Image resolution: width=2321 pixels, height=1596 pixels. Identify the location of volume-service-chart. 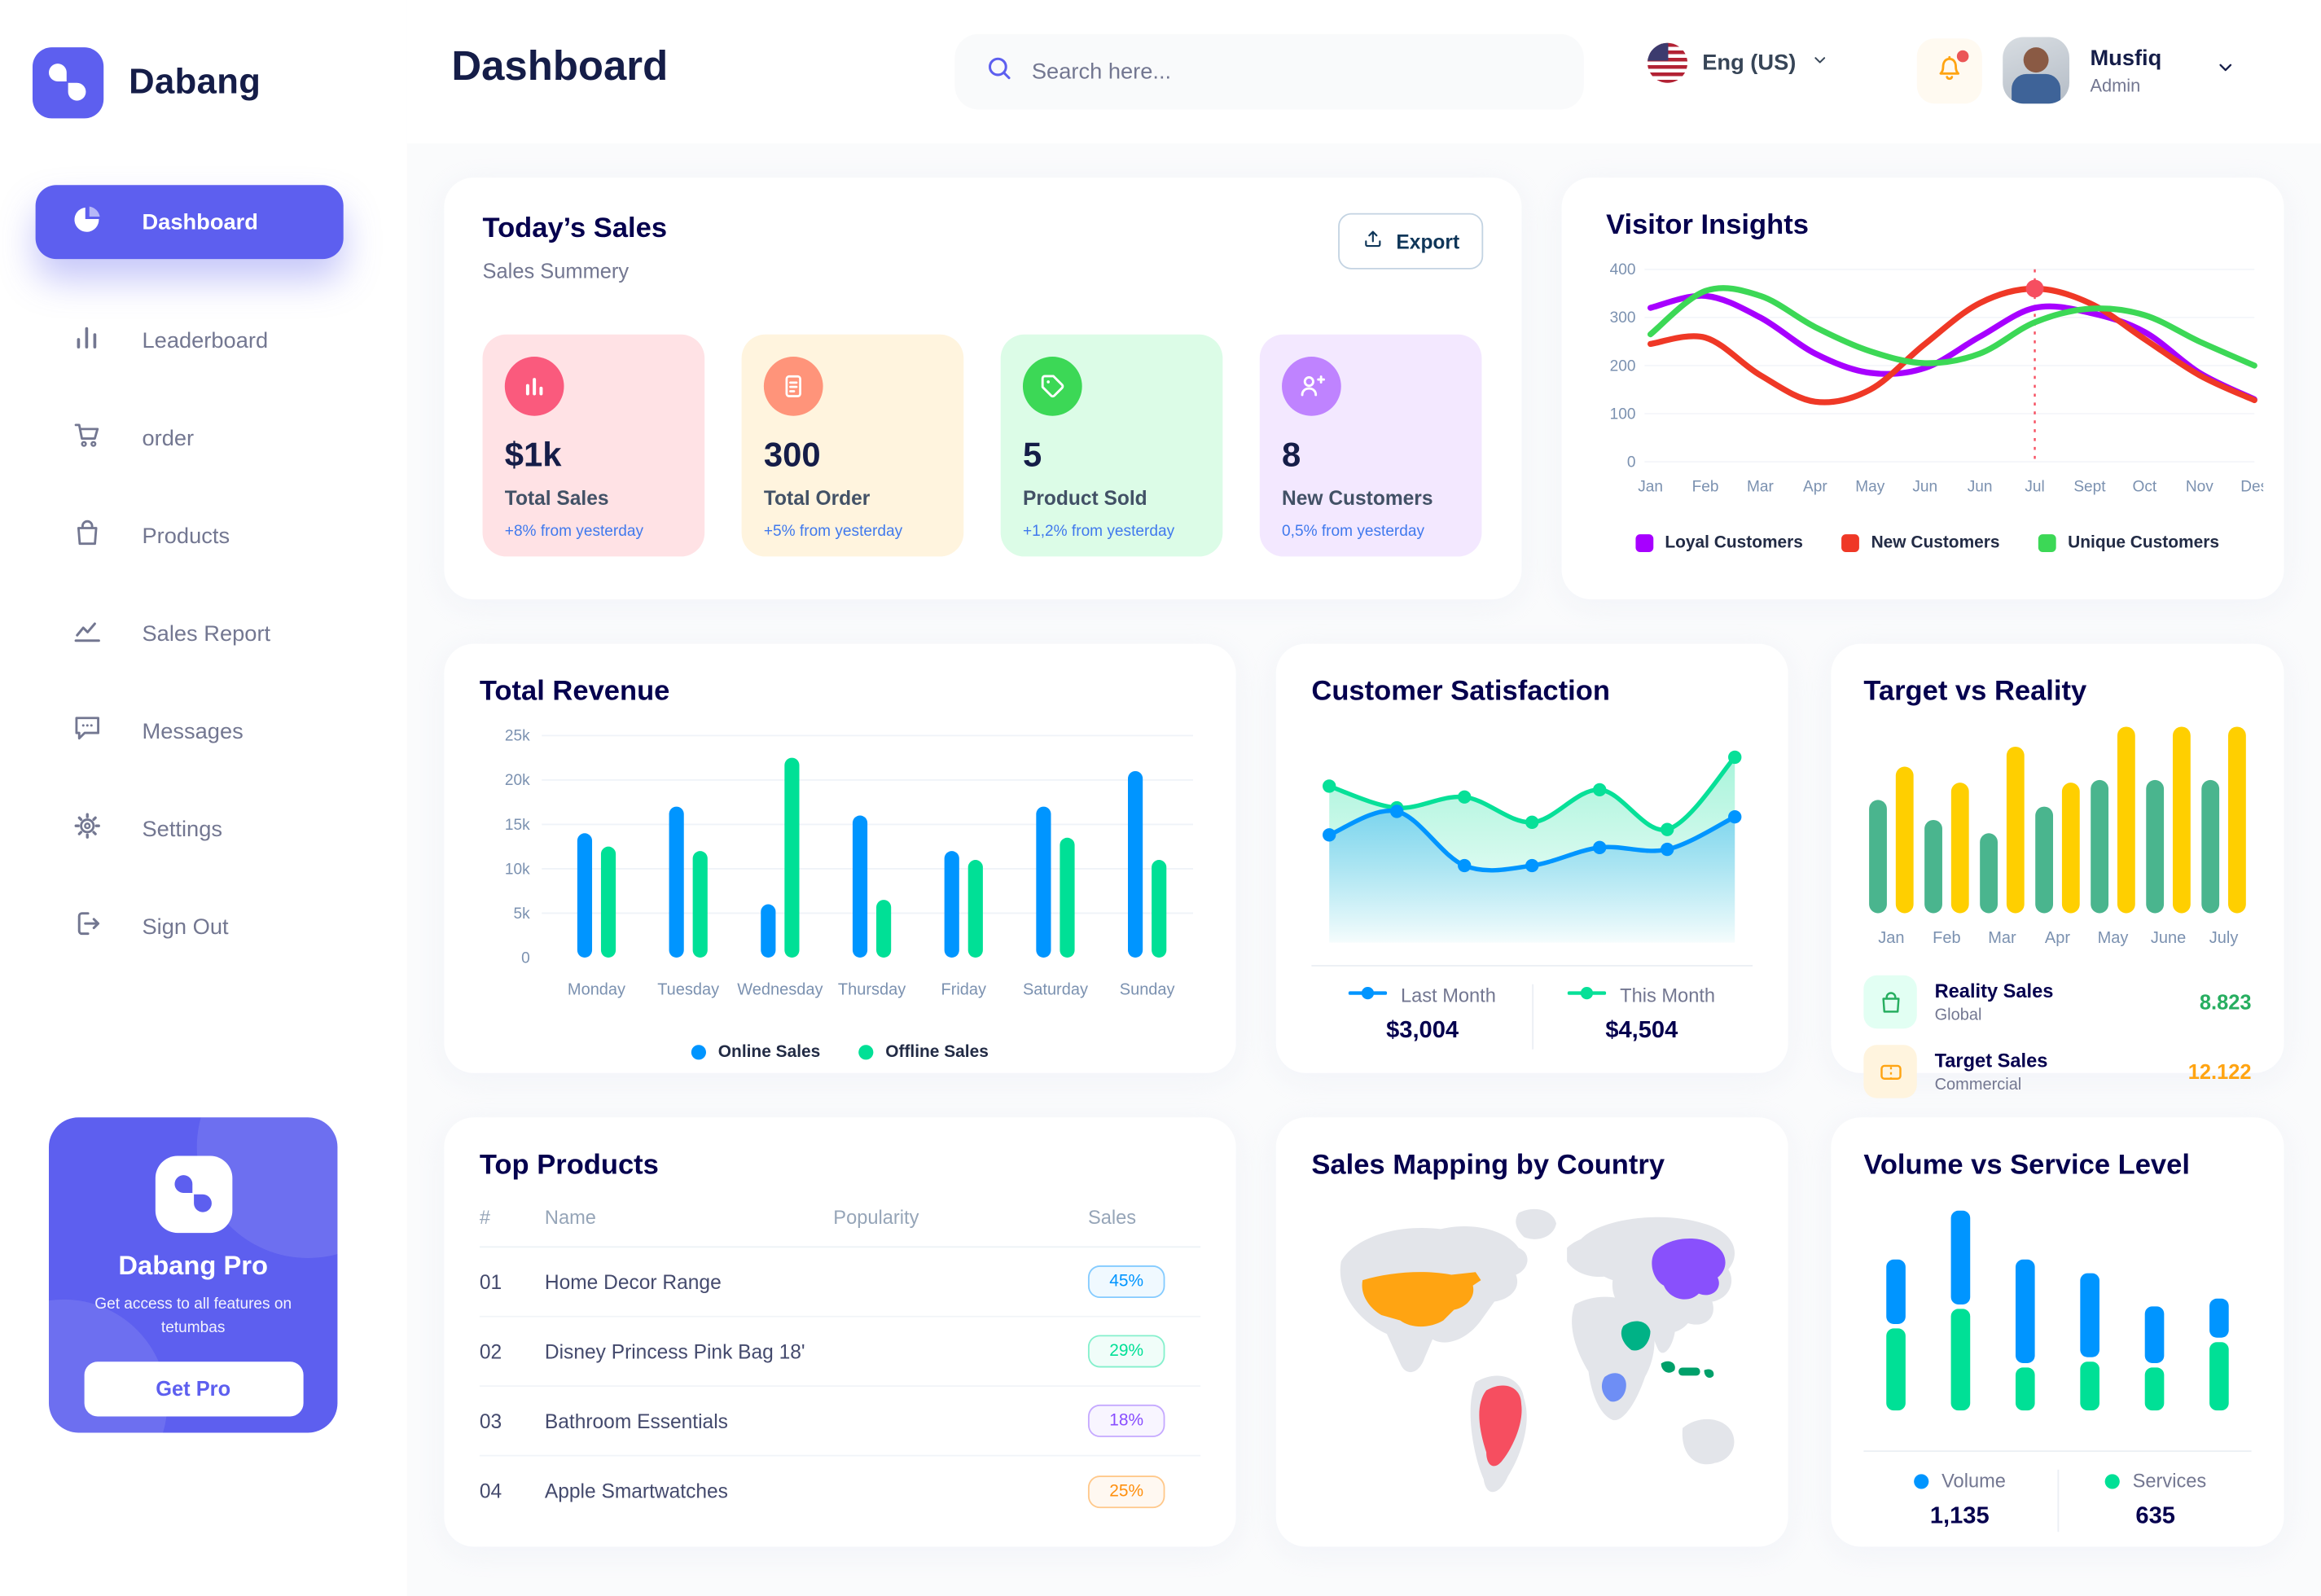
(2057, 1310).